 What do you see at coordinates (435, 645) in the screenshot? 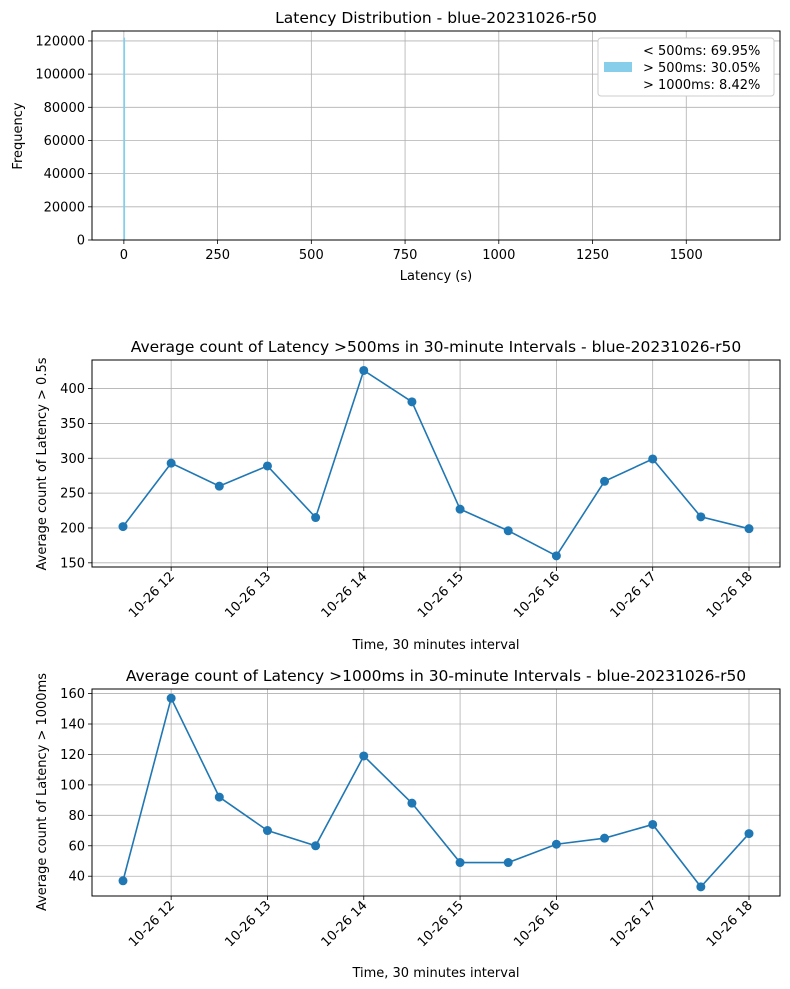
I see `latency-500ms-x-label: Time, 30 minutes interval` at bounding box center [435, 645].